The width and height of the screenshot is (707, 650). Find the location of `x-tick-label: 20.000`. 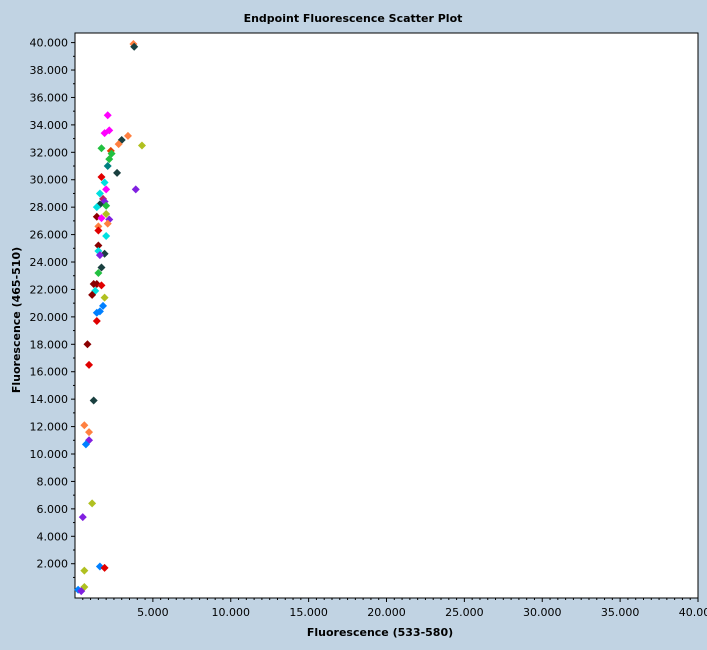

x-tick-label: 20.000 is located at coordinates (386, 612).